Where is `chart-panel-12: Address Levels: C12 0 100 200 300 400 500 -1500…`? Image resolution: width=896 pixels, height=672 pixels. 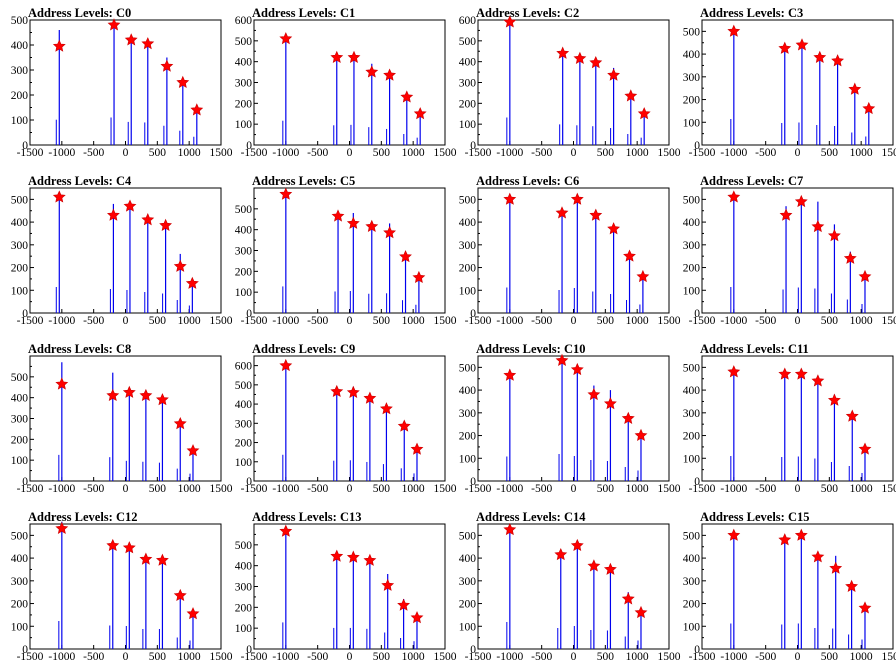 chart-panel-12: Address Levels: C12 0 100 200 300 400 500 -1500… is located at coordinates (122, 586).